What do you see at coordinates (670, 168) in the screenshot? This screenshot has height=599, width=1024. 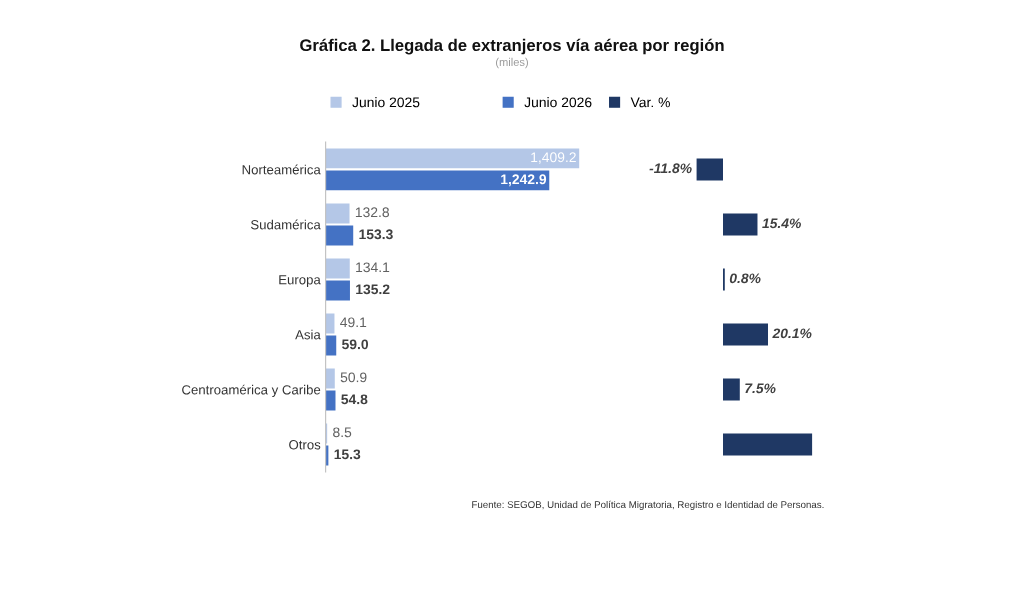 I see `data-label: -11.8%` at bounding box center [670, 168].